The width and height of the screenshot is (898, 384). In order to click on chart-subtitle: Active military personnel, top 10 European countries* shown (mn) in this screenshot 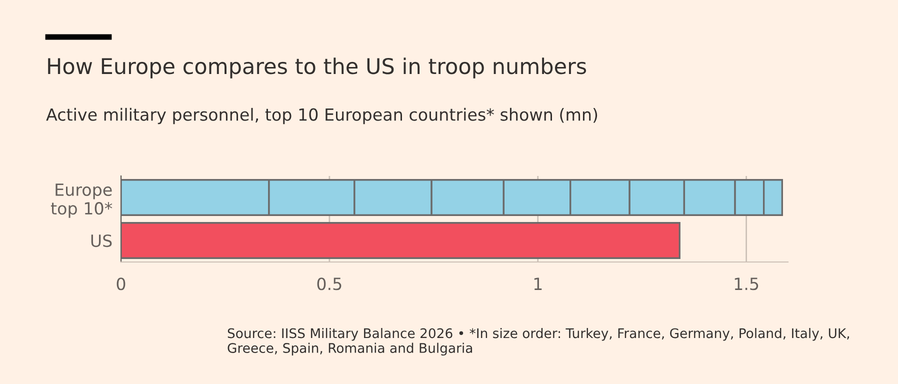, I will do `click(322, 116)`.